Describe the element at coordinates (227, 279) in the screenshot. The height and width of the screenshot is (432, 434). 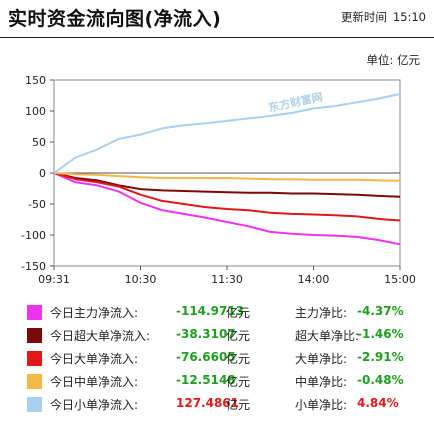
I see `x-tick-label: 11:30` at that location.